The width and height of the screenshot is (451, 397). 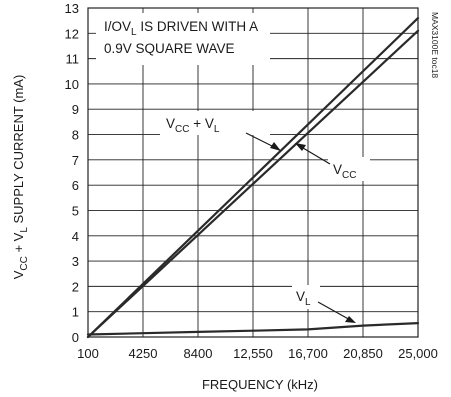 I want to click on vl-pointer, so click(x=335, y=311).